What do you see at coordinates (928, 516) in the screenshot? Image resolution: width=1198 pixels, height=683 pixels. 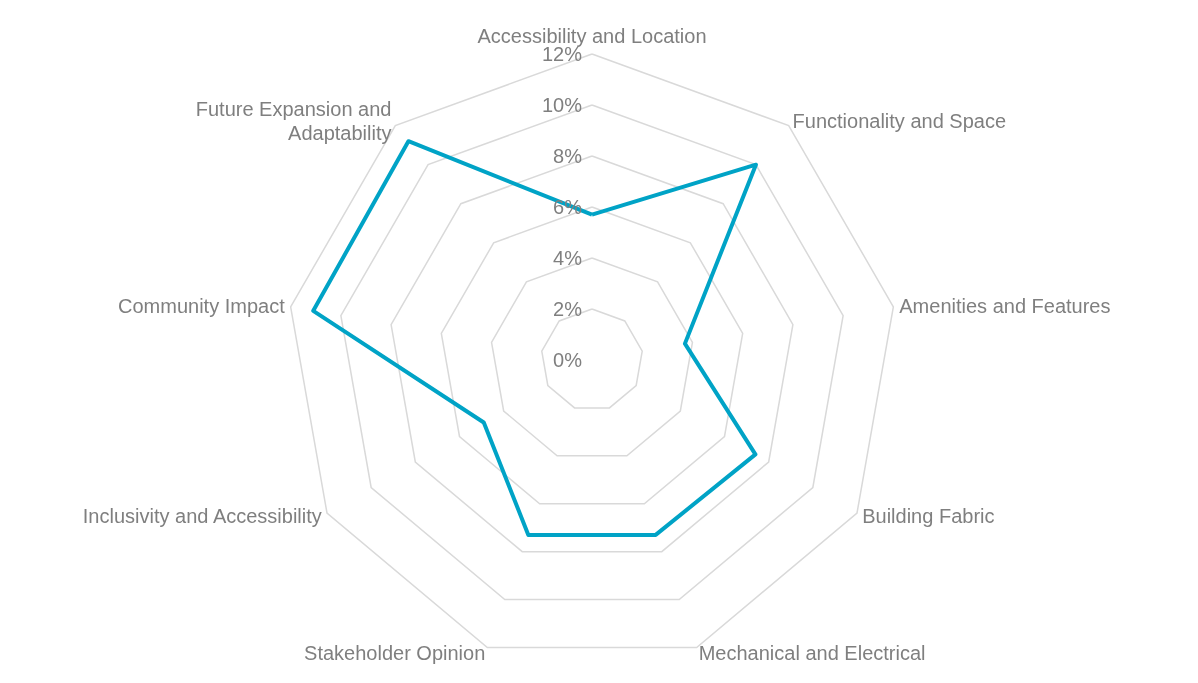 I see `spoke-label: Building Fabric` at bounding box center [928, 516].